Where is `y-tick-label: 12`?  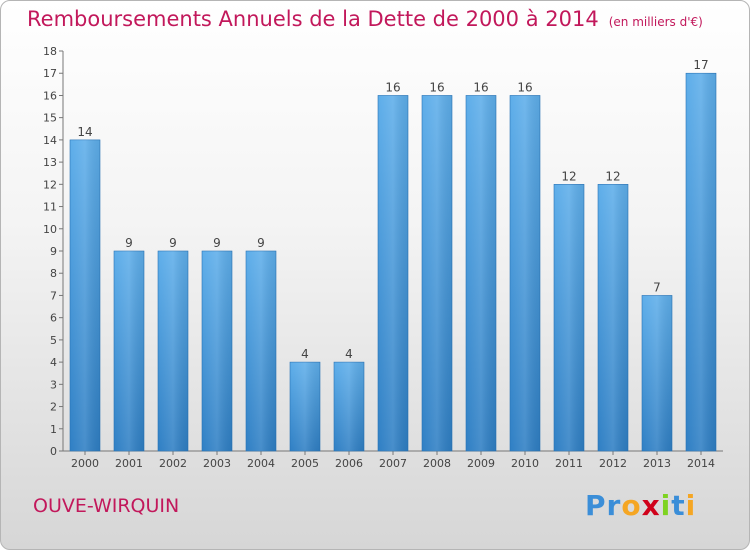 y-tick-label: 12 is located at coordinates (50, 184).